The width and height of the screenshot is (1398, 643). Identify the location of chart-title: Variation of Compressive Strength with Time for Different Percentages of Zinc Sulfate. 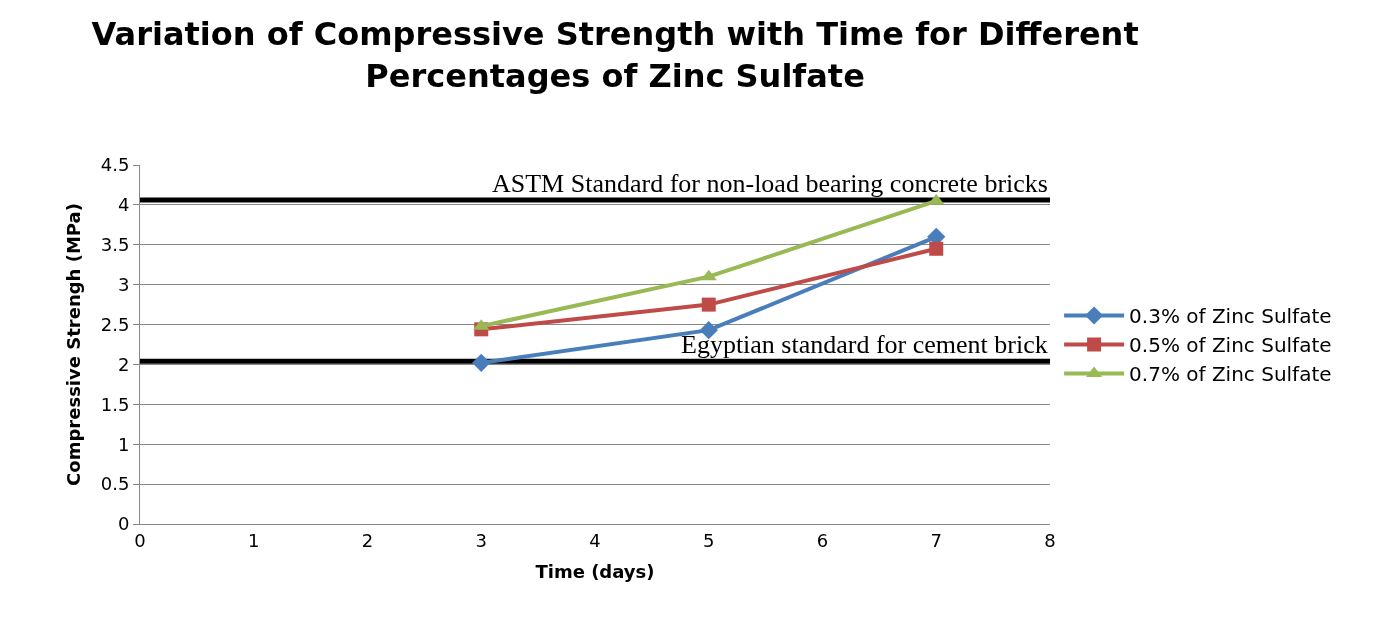
(615, 55).